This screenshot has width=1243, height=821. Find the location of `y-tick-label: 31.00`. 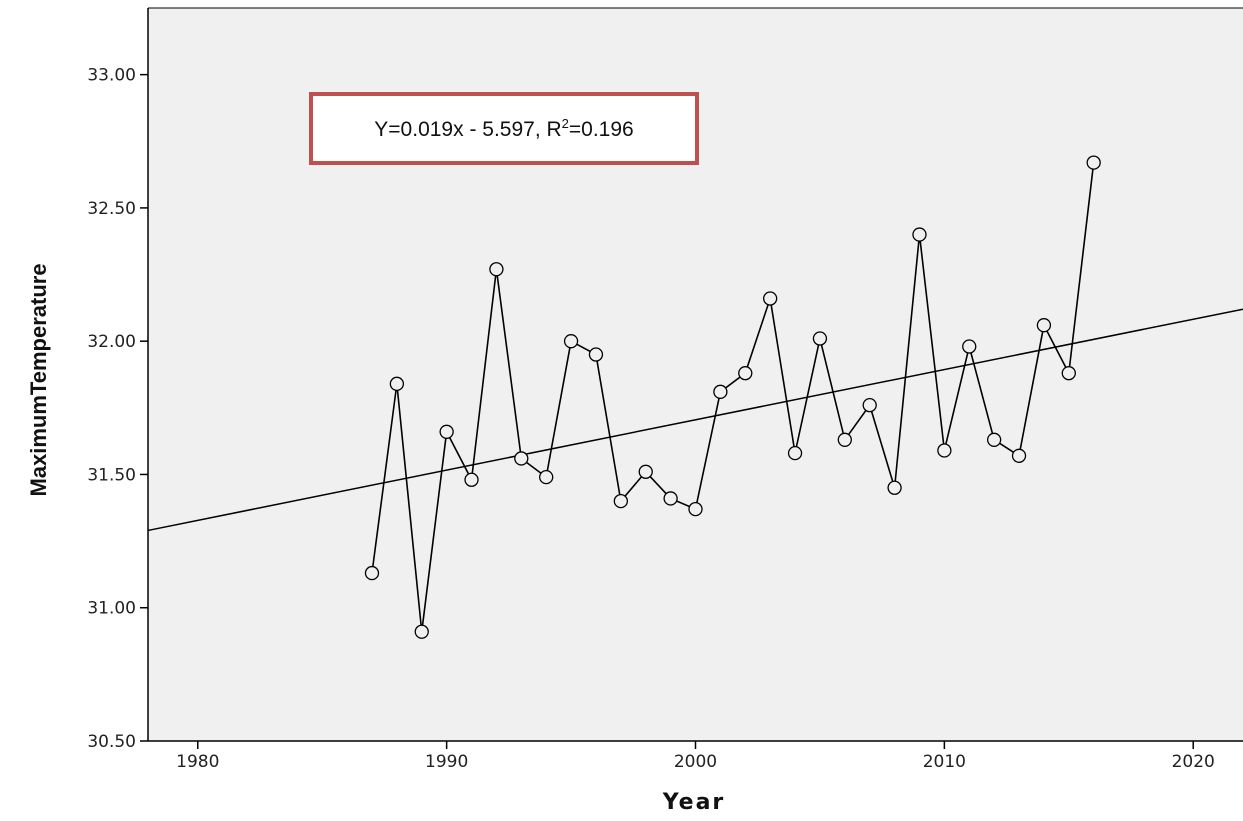

y-tick-label: 31.00 is located at coordinates (111, 609).